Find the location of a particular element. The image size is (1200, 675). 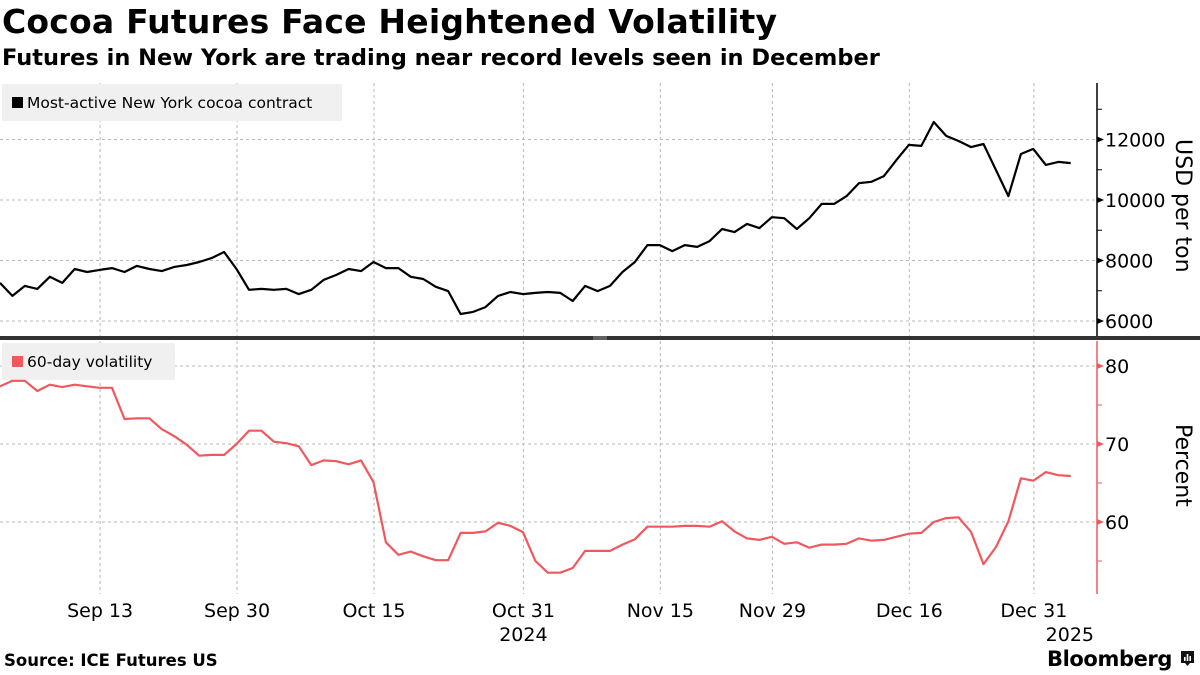

y-tick-label: 6000 is located at coordinates (1129, 322).